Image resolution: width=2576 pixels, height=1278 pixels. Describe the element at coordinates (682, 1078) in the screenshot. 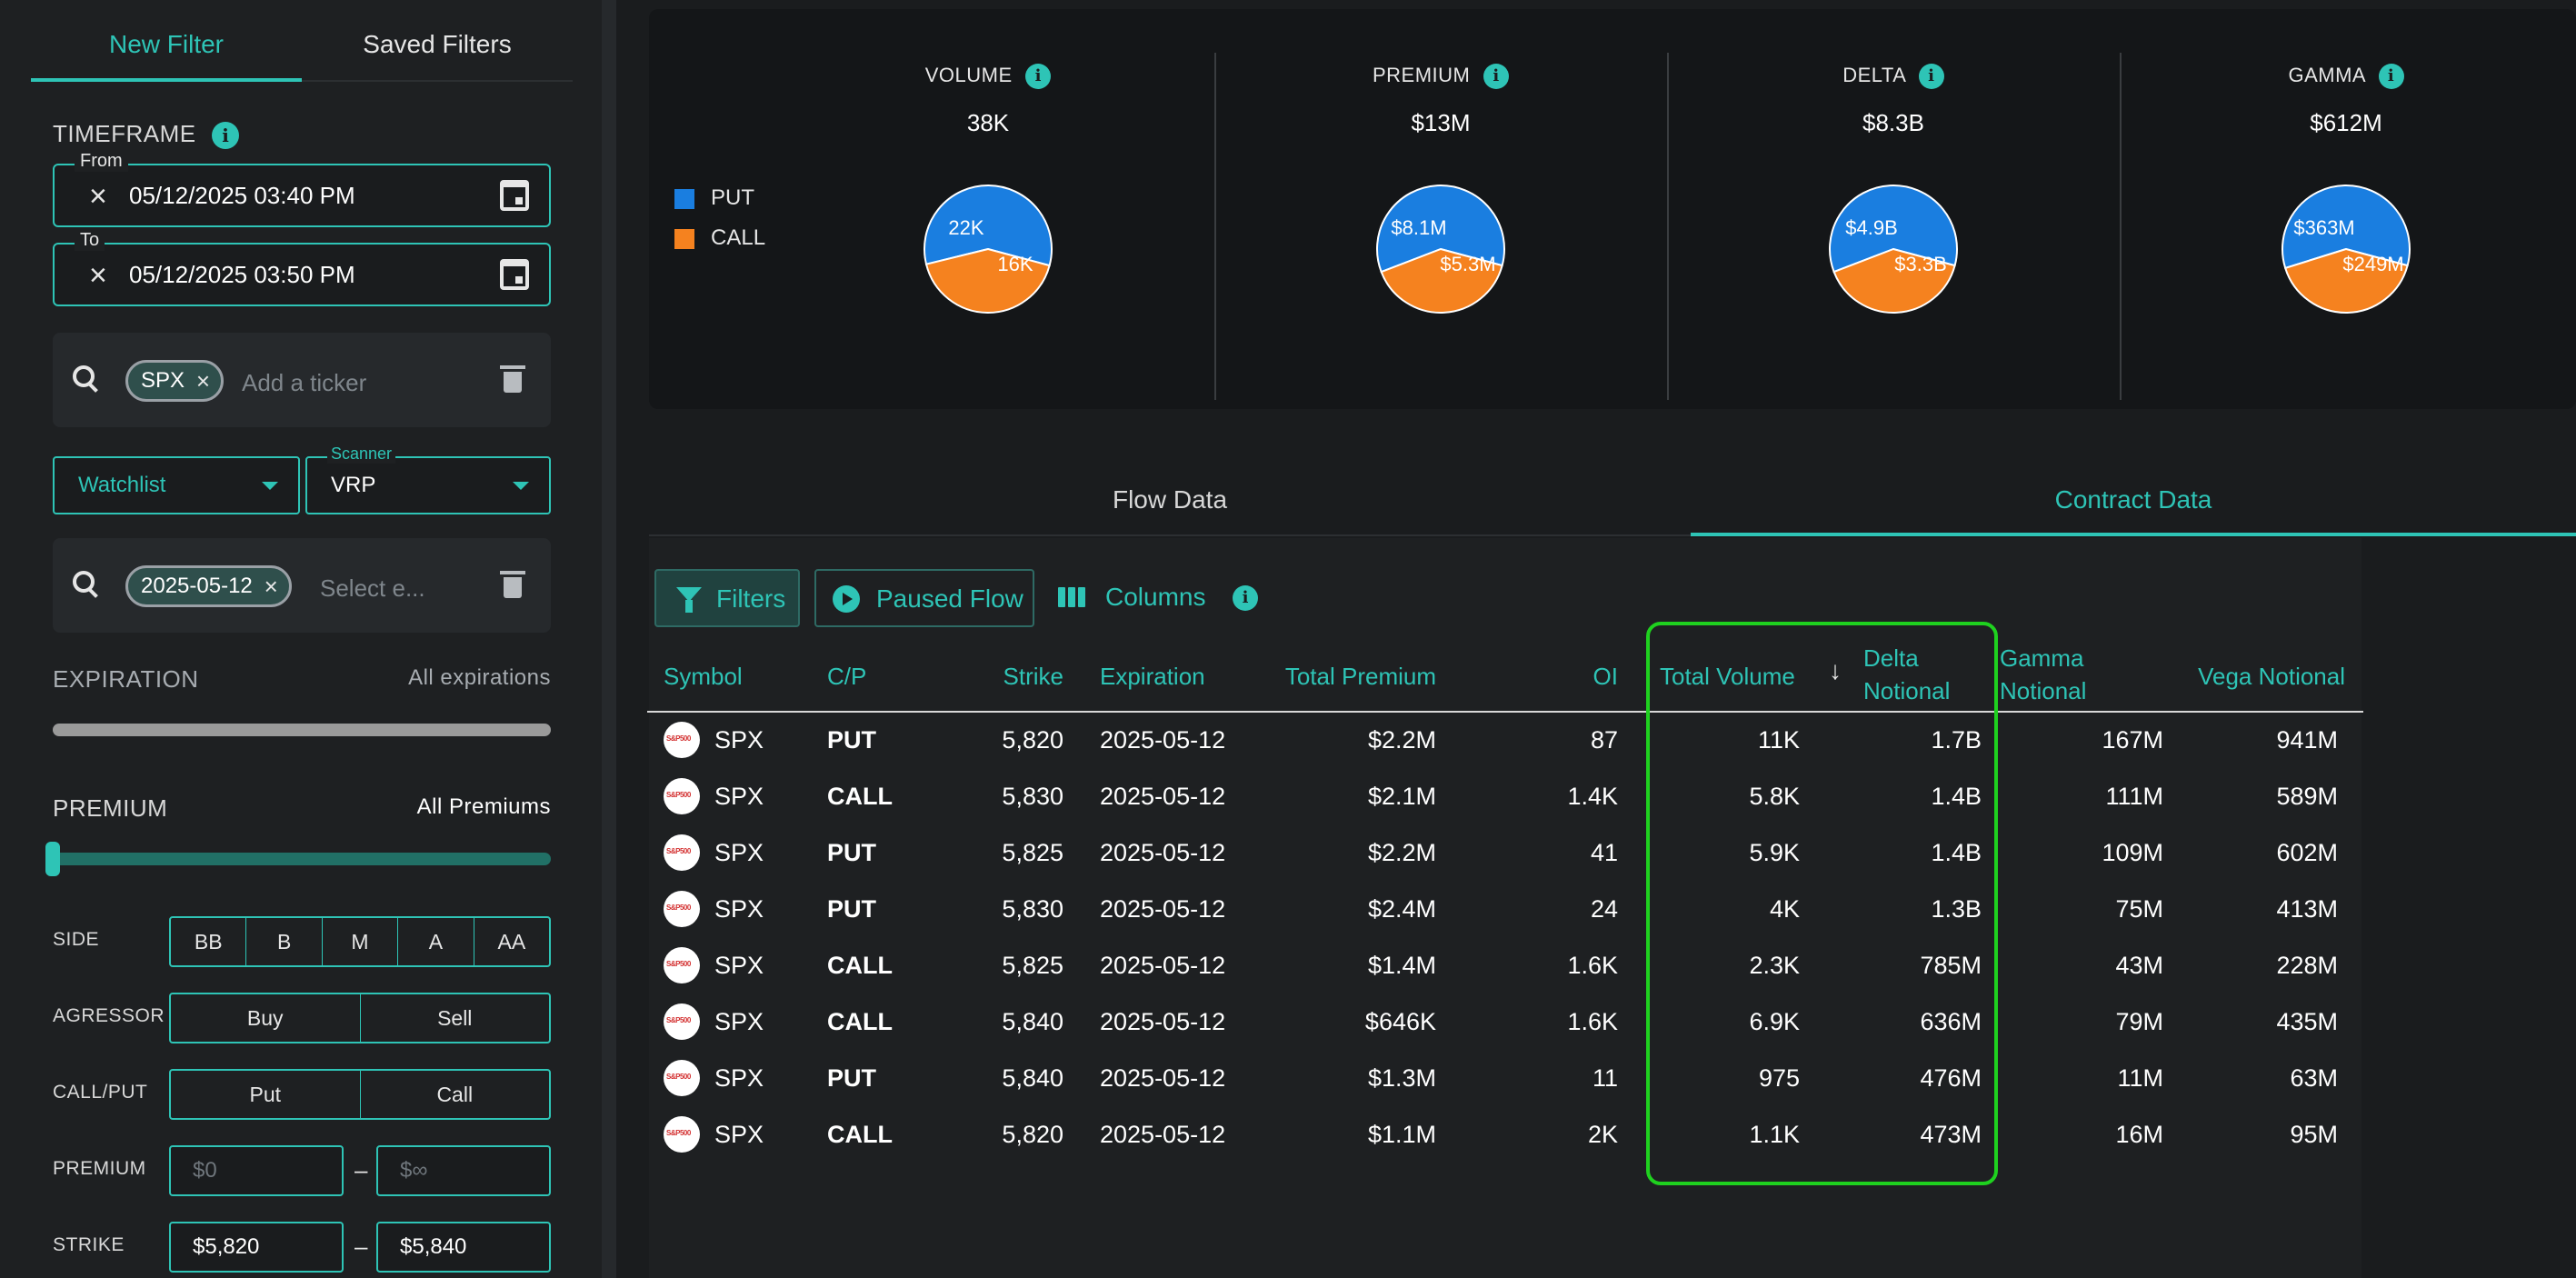

I see `spx-logo-icon` at that location.